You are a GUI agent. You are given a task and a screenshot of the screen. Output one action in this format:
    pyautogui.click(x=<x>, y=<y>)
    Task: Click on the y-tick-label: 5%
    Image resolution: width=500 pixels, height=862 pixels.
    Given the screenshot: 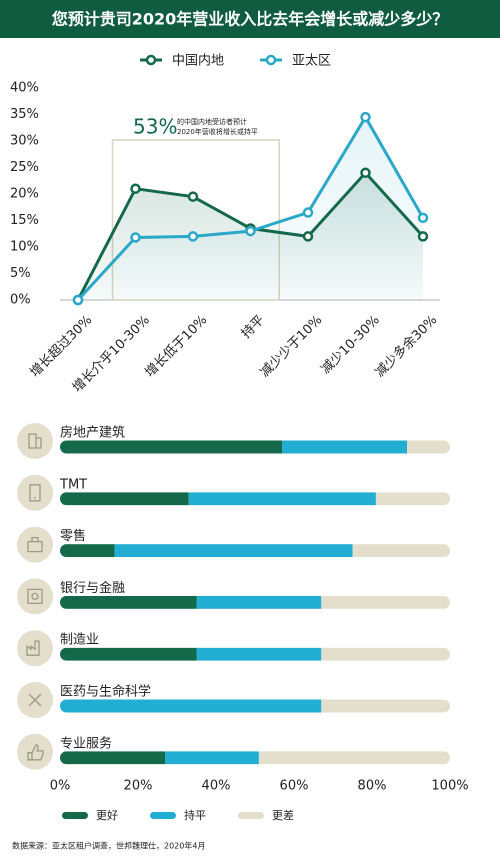 What is the action you would take?
    pyautogui.click(x=20, y=273)
    